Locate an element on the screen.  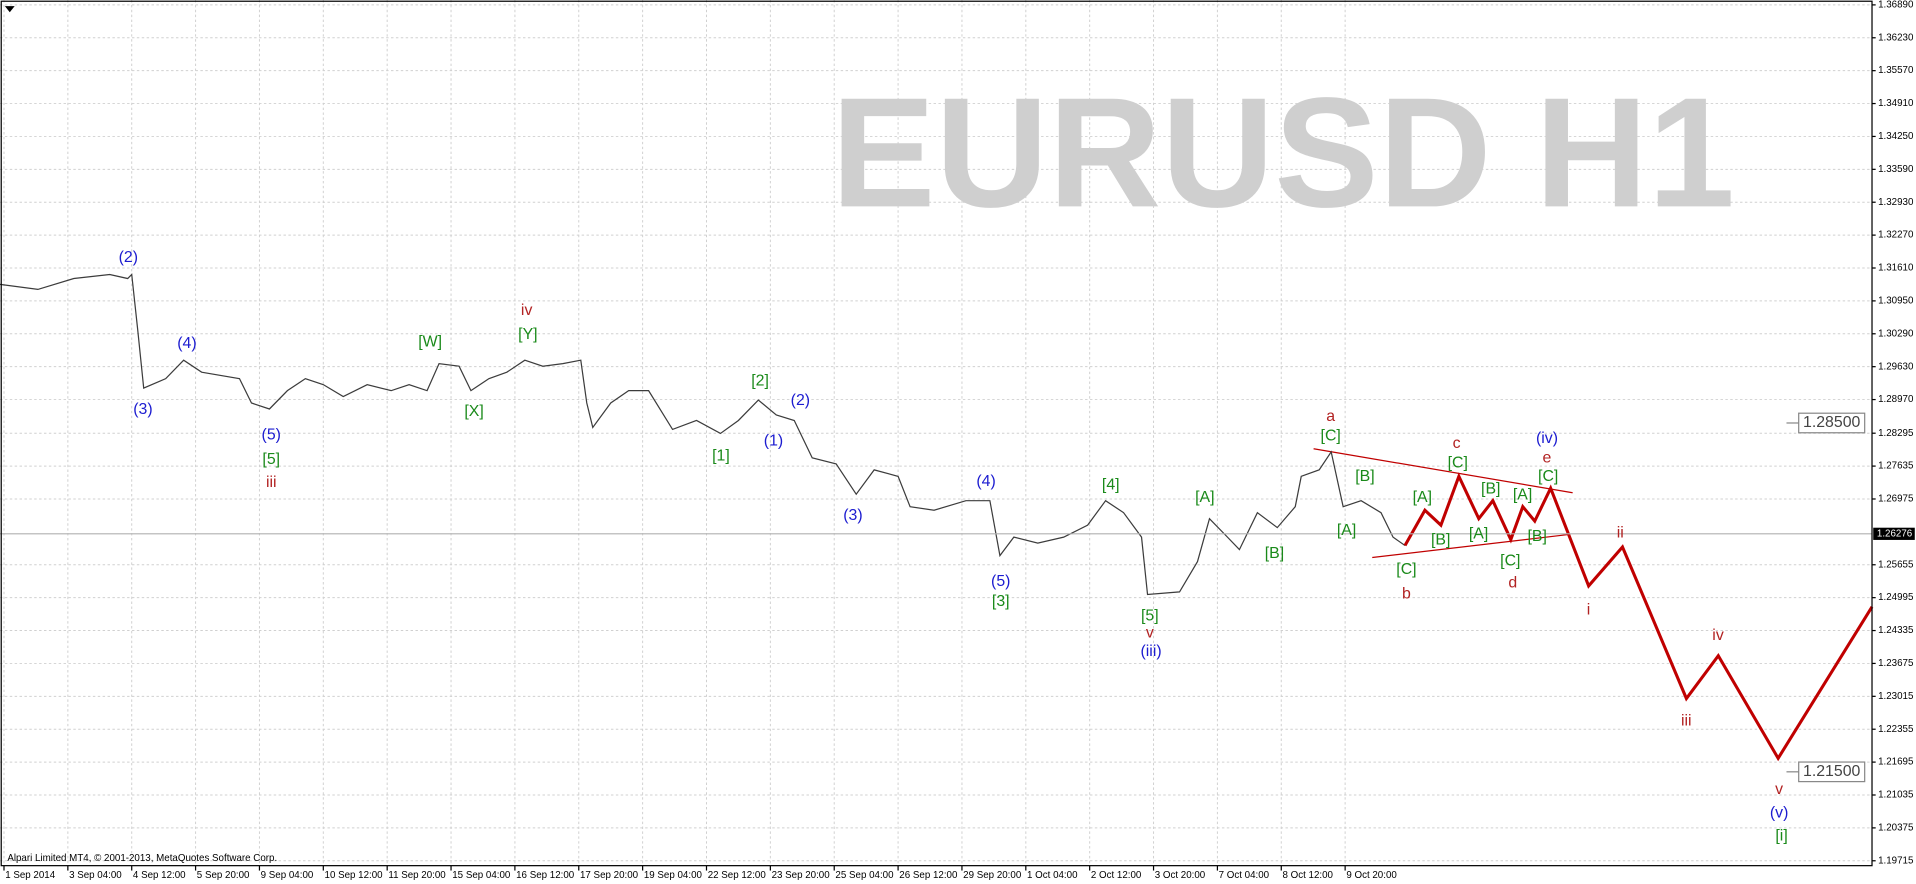
current-price-box is located at coordinates (1894, 533).